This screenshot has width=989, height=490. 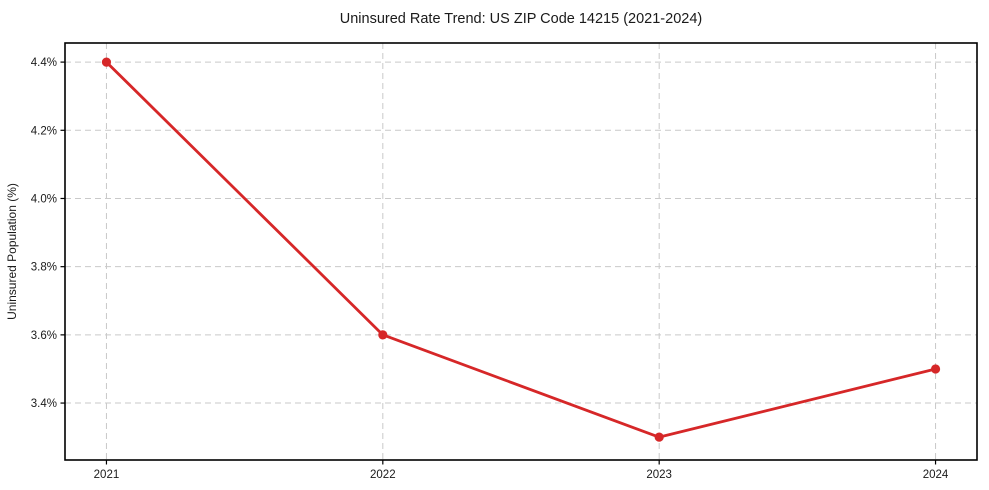 What do you see at coordinates (44, 268) in the screenshot?
I see `y-tick-label: 3.8%` at bounding box center [44, 268].